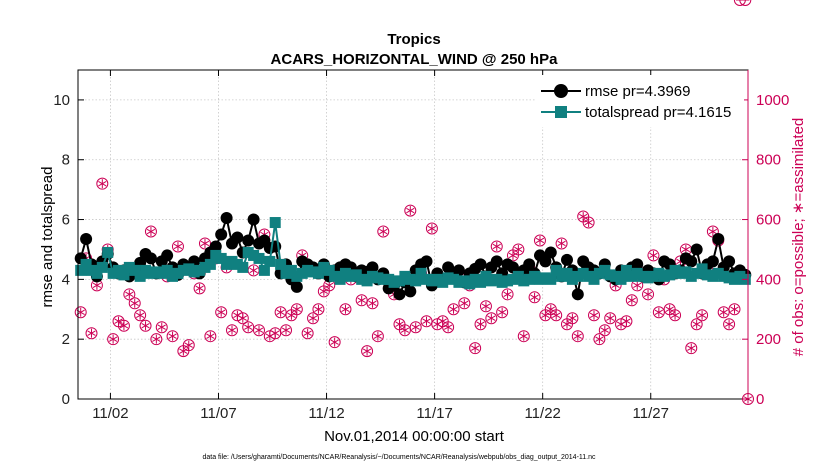 The image size is (830, 470). I want to click on legend-totalspread-marker, so click(561, 112).